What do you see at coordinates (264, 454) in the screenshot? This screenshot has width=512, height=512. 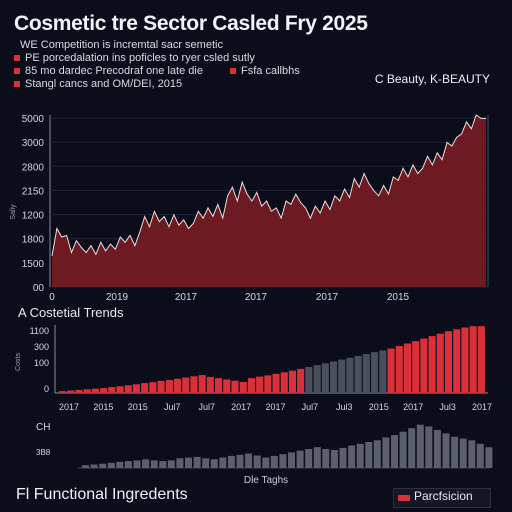 I see `grey-bar-chart: CH 3B8 Dle Taghs` at bounding box center [264, 454].